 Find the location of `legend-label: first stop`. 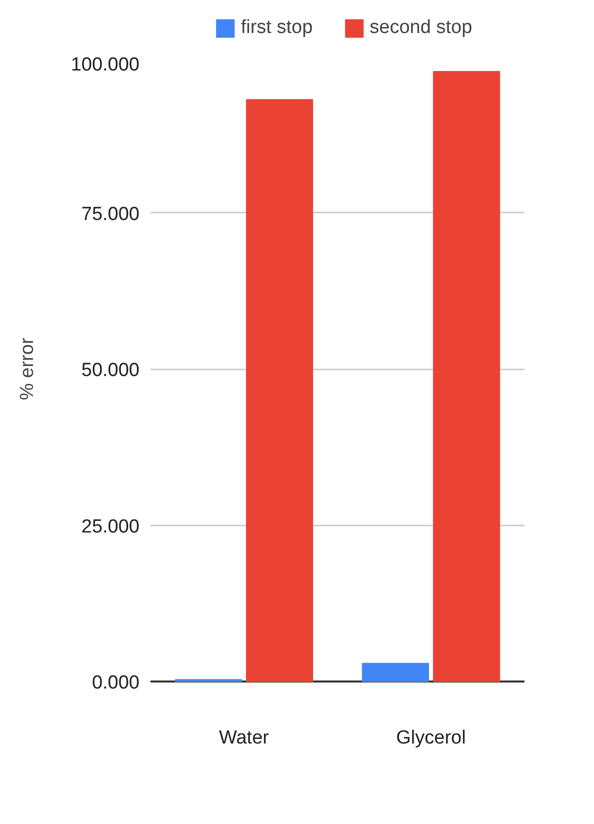

legend-label: first stop is located at coordinates (276, 28).